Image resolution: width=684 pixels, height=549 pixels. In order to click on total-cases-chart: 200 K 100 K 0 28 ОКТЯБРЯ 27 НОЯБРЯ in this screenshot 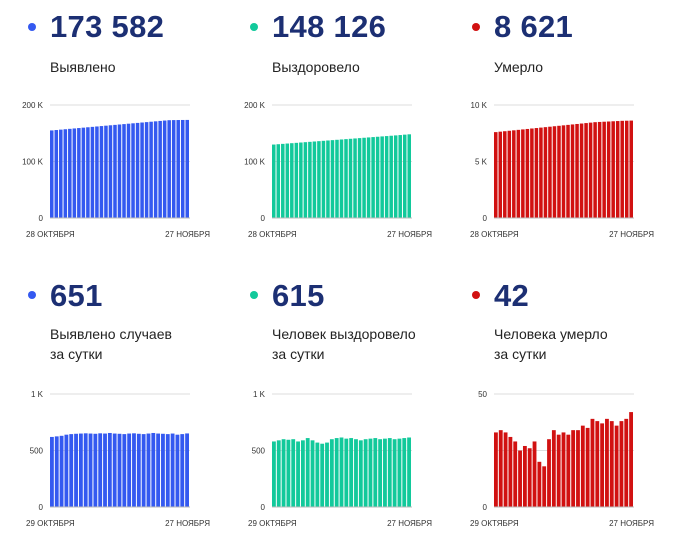, I will do `click(116, 170)`.